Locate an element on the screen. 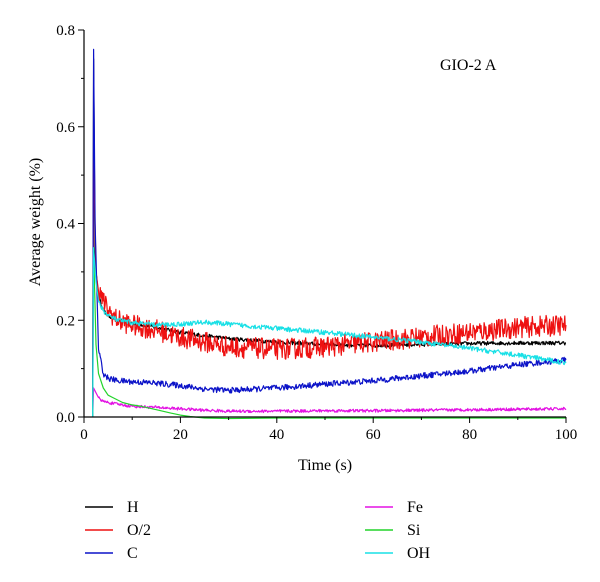 The height and width of the screenshot is (582, 600). legend-label: H is located at coordinates (133, 507).